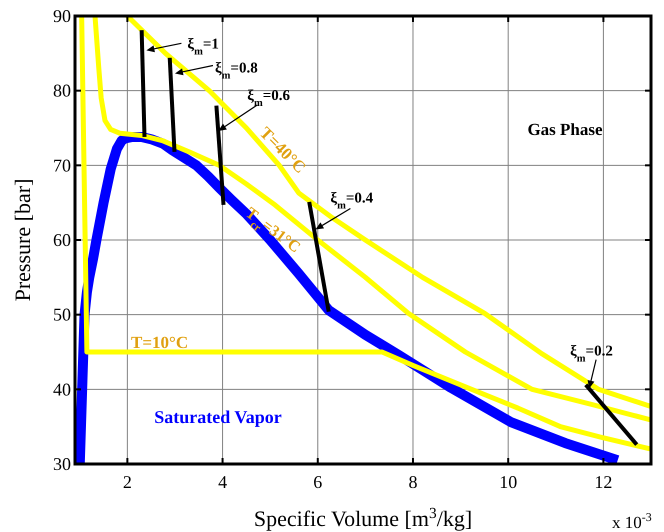 This screenshot has height=532, width=664. Describe the element at coordinates (223, 482) in the screenshot. I see `x-tick-label: 4` at that location.